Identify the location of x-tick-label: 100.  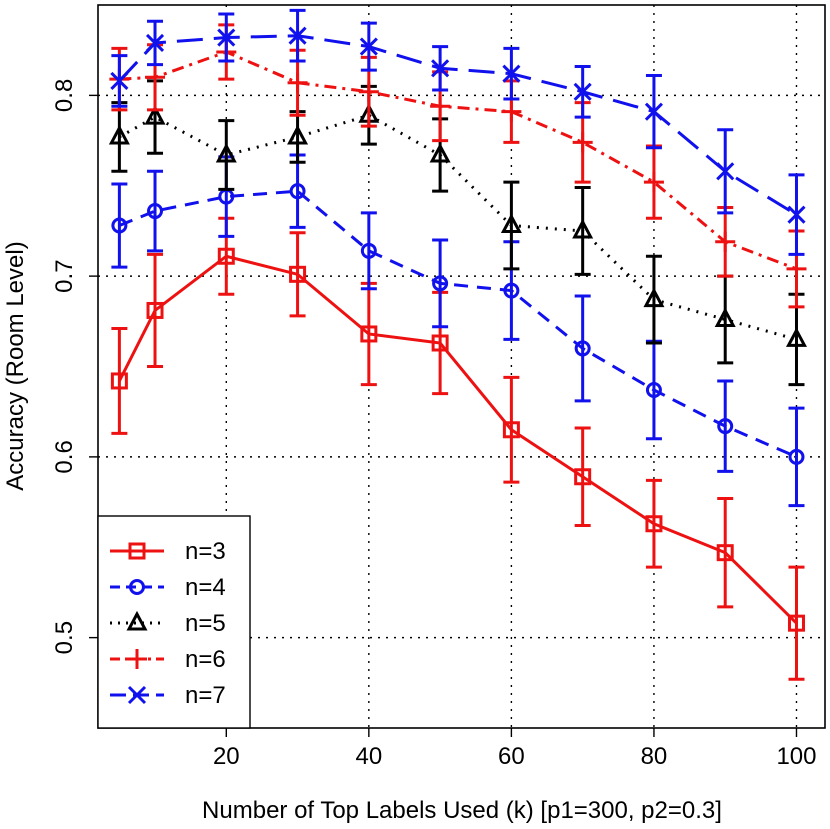
(796, 756).